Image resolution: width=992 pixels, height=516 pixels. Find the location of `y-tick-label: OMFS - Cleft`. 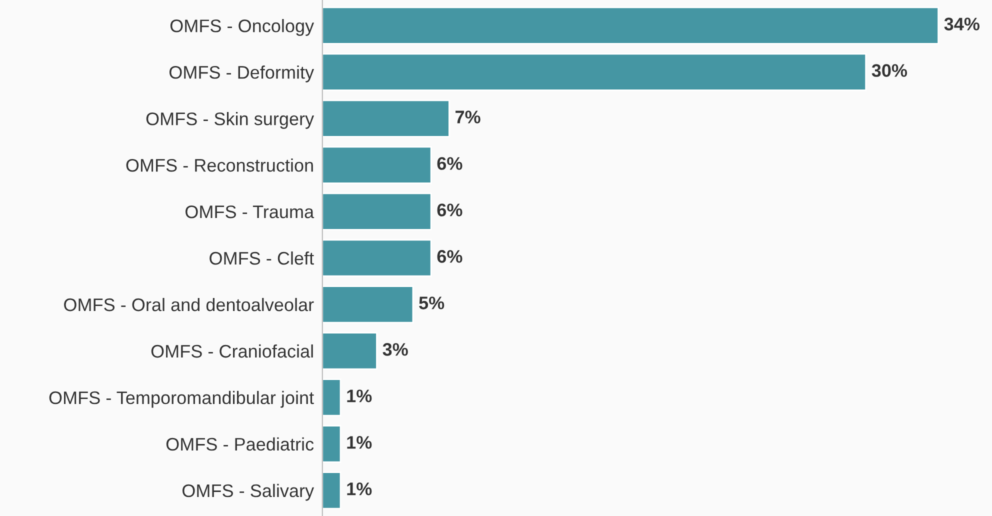

y-tick-label: OMFS - Cleft is located at coordinates (262, 258).